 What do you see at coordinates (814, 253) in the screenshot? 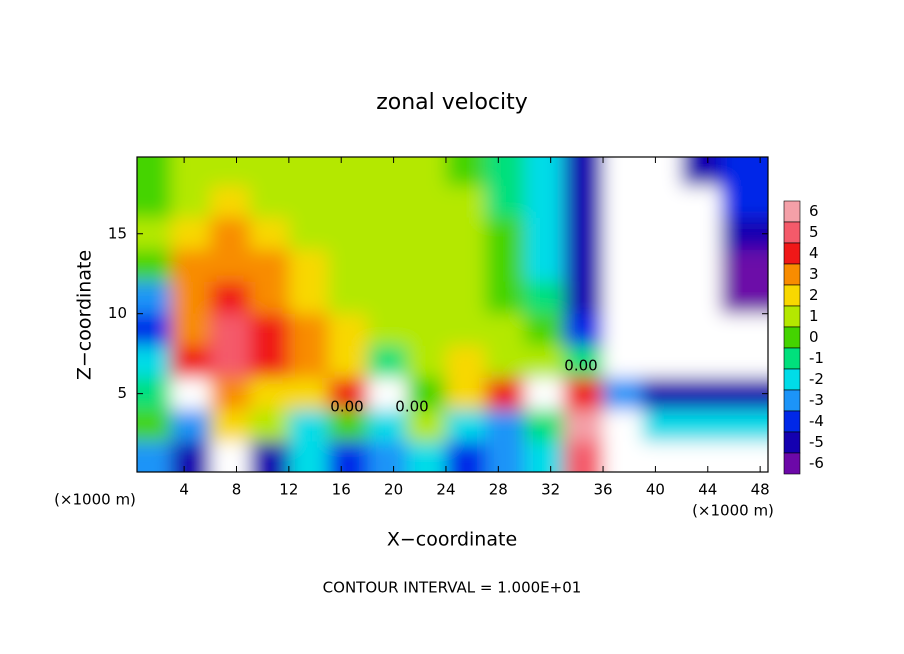
I see `colorbar-label: 4` at bounding box center [814, 253].